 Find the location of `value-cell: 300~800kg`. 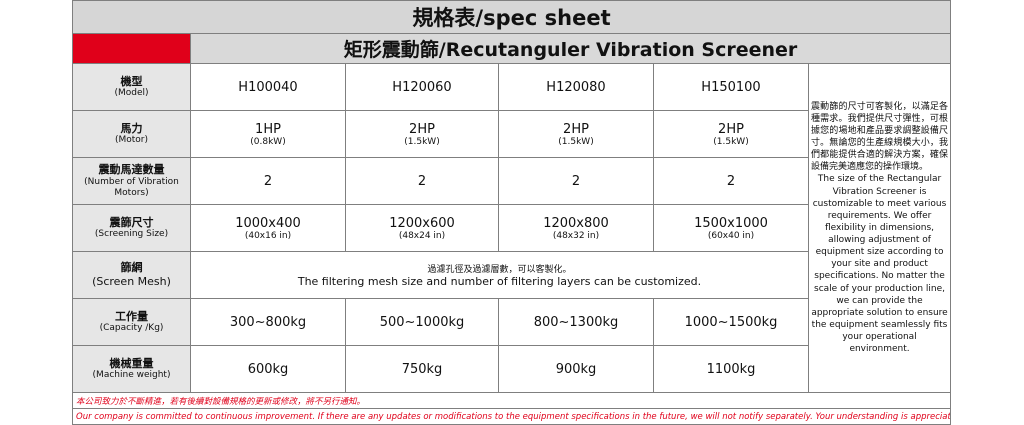

value-cell: 300~800kg is located at coordinates (268, 322).